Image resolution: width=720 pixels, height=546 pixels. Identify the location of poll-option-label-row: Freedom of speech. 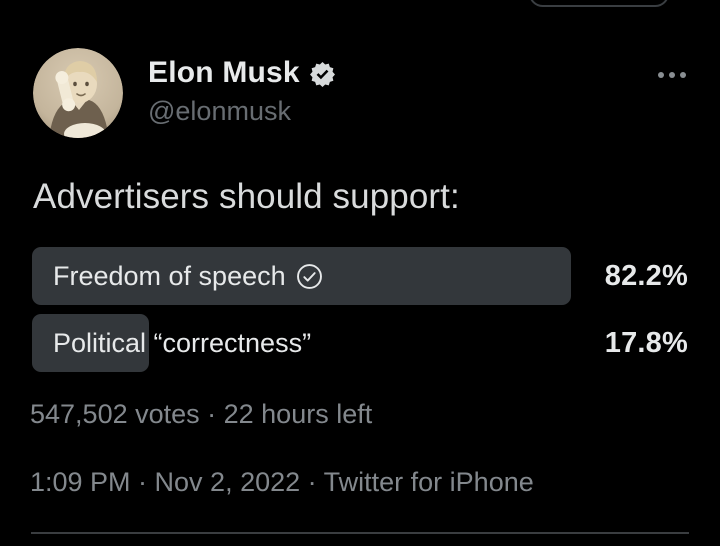
(188, 276).